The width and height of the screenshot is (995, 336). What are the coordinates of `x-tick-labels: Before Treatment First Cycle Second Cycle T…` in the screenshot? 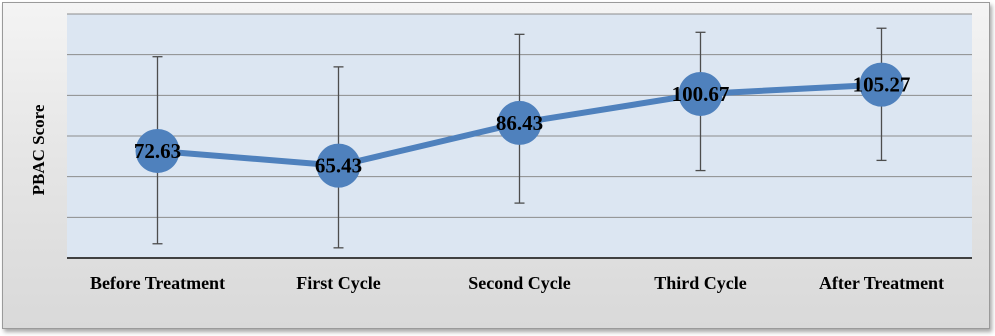 It's located at (517, 283).